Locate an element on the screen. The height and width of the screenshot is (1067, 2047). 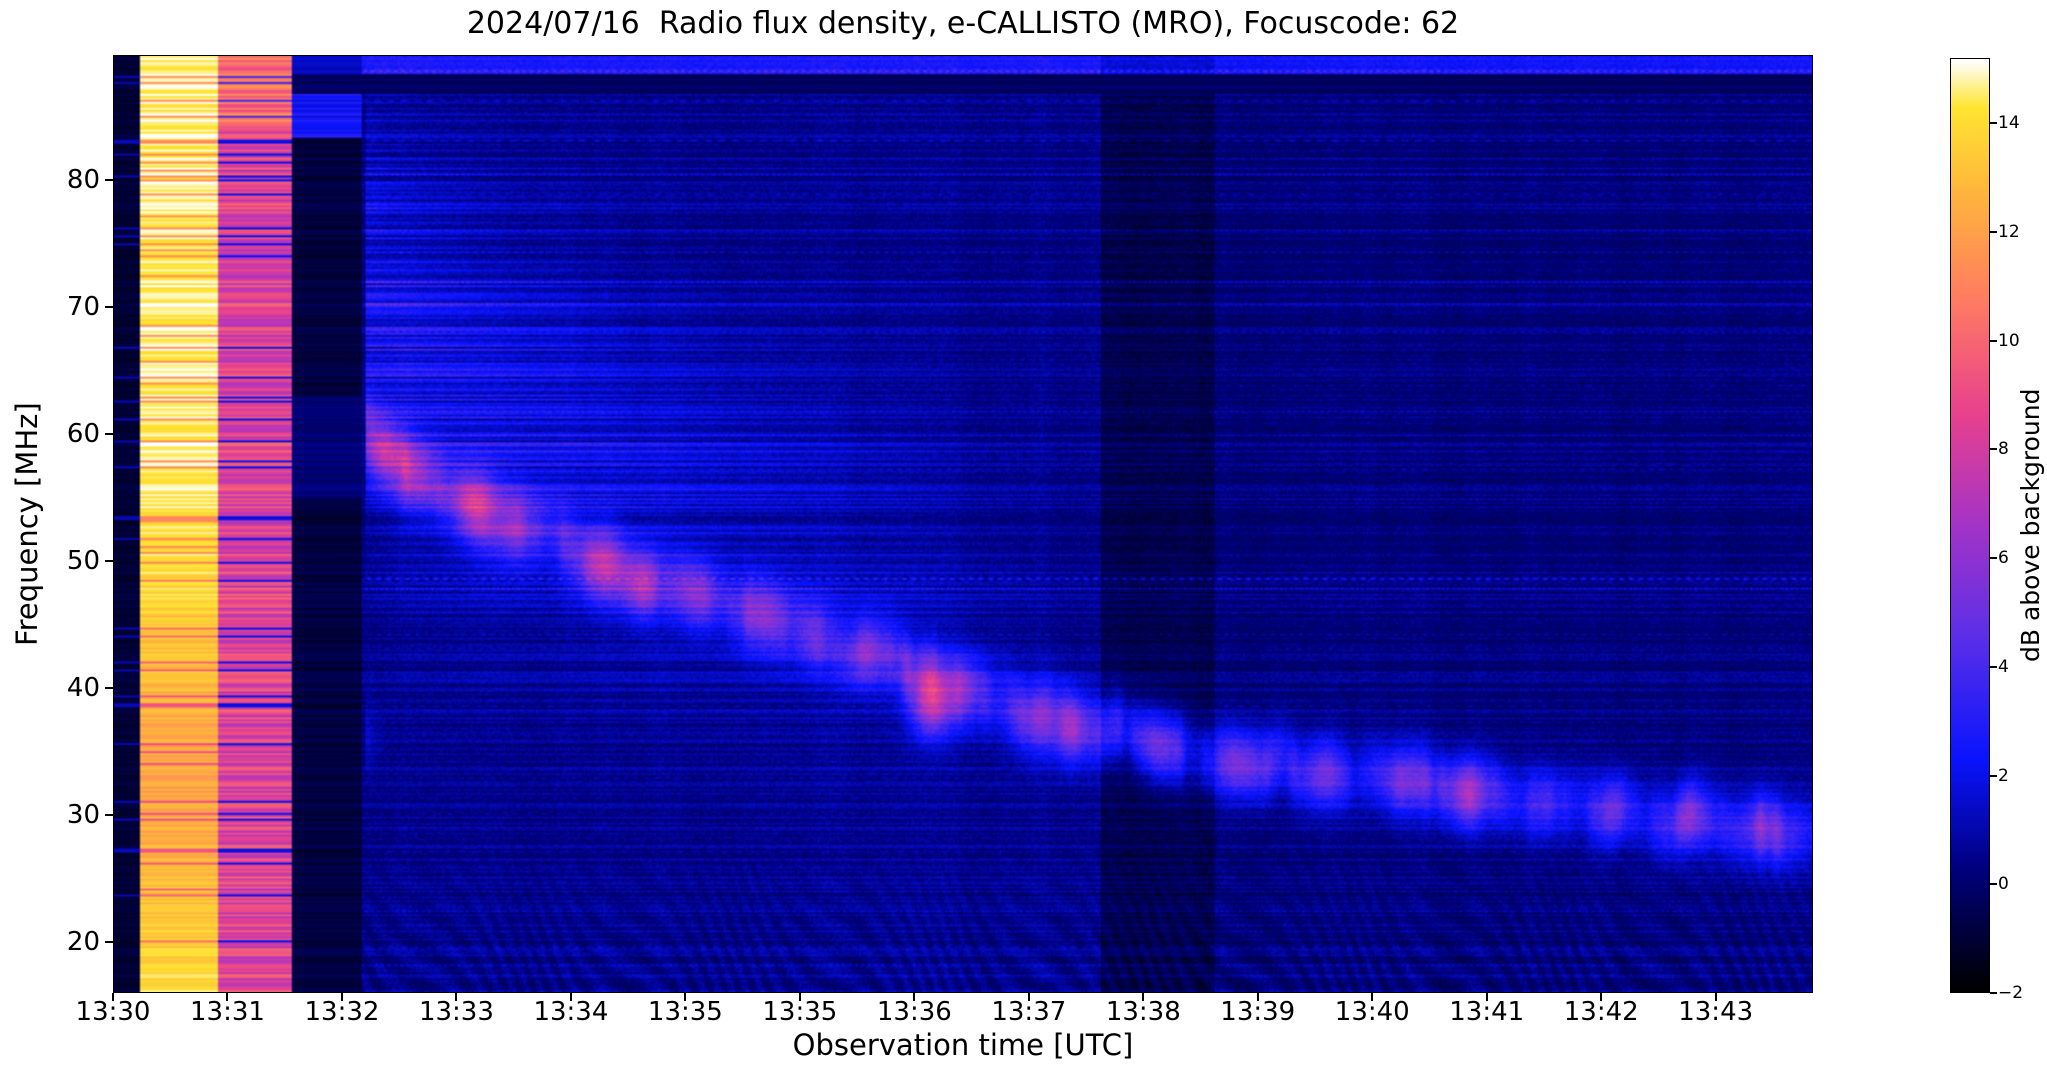
x-tick-label: 13:38 is located at coordinates (1143, 1012).